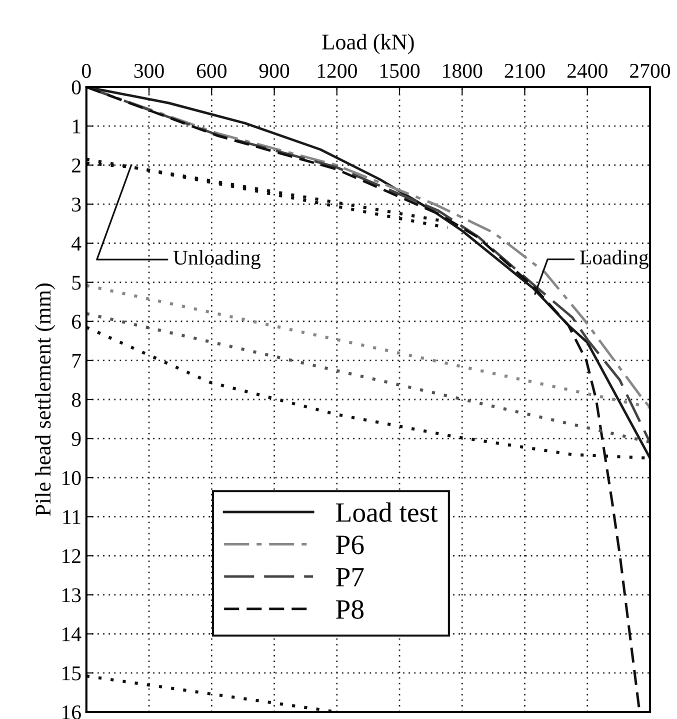 Image resolution: width=677 pixels, height=719 pixels. What do you see at coordinates (71, 556) in the screenshot?
I see `y-tick-label: 12` at bounding box center [71, 556].